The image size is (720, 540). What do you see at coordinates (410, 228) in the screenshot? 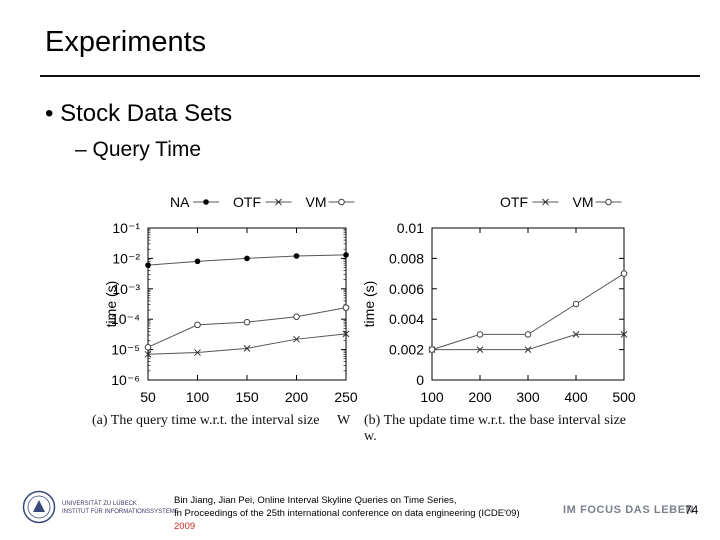
I see `y-tick-label: 0.01` at bounding box center [410, 228].